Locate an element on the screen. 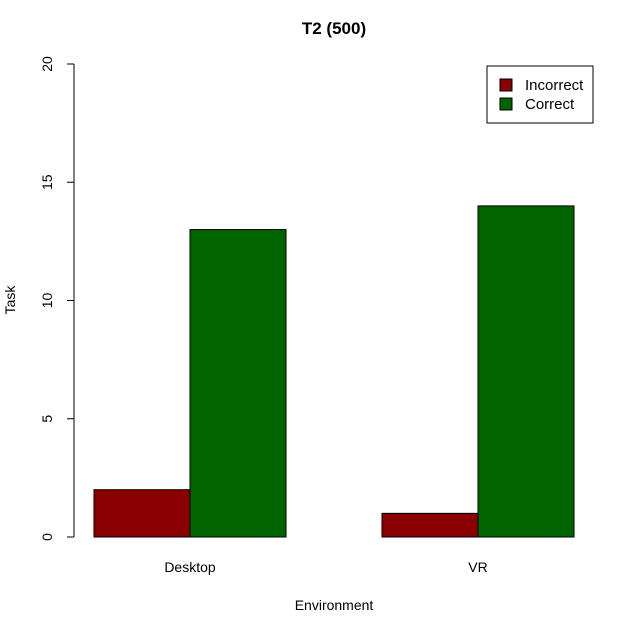  y-tick-label: 15 is located at coordinates (47, 182).